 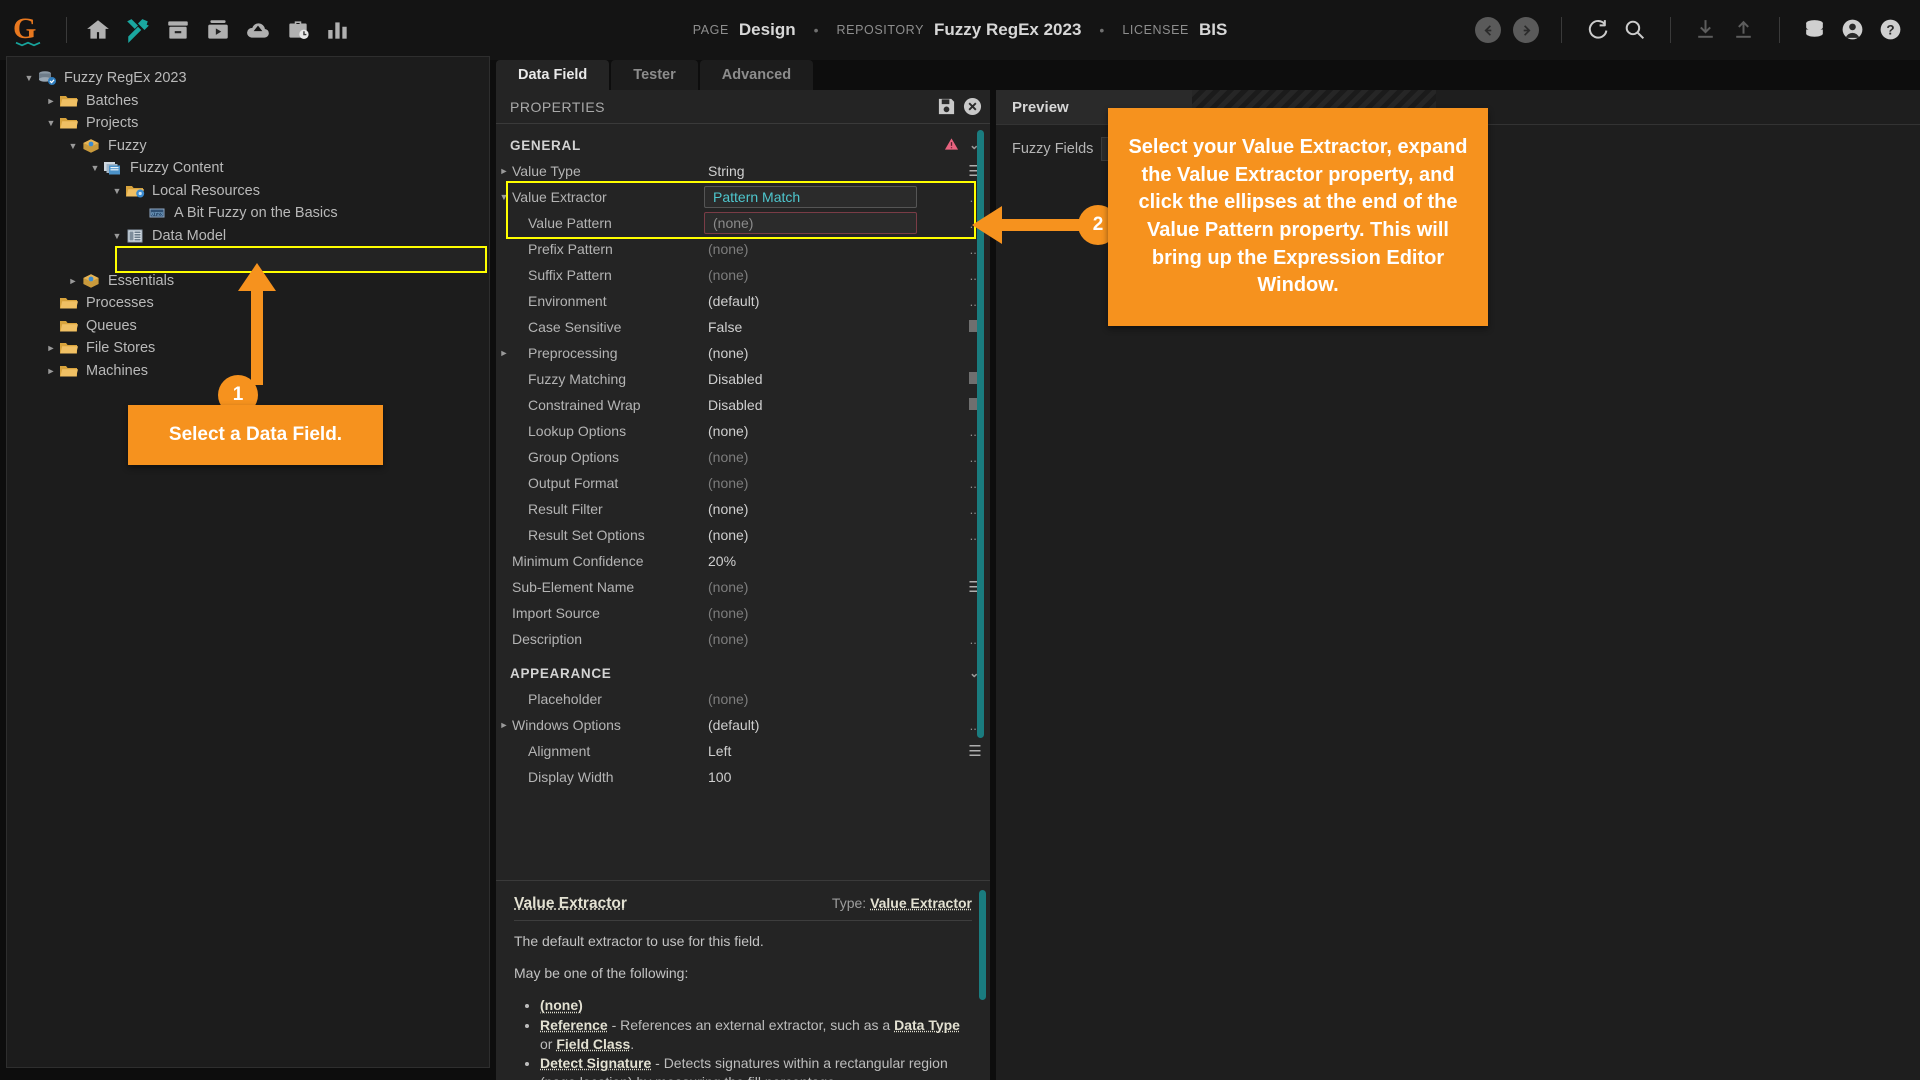 What do you see at coordinates (1891, 30) in the screenshot?
I see `help-icon: ?` at bounding box center [1891, 30].